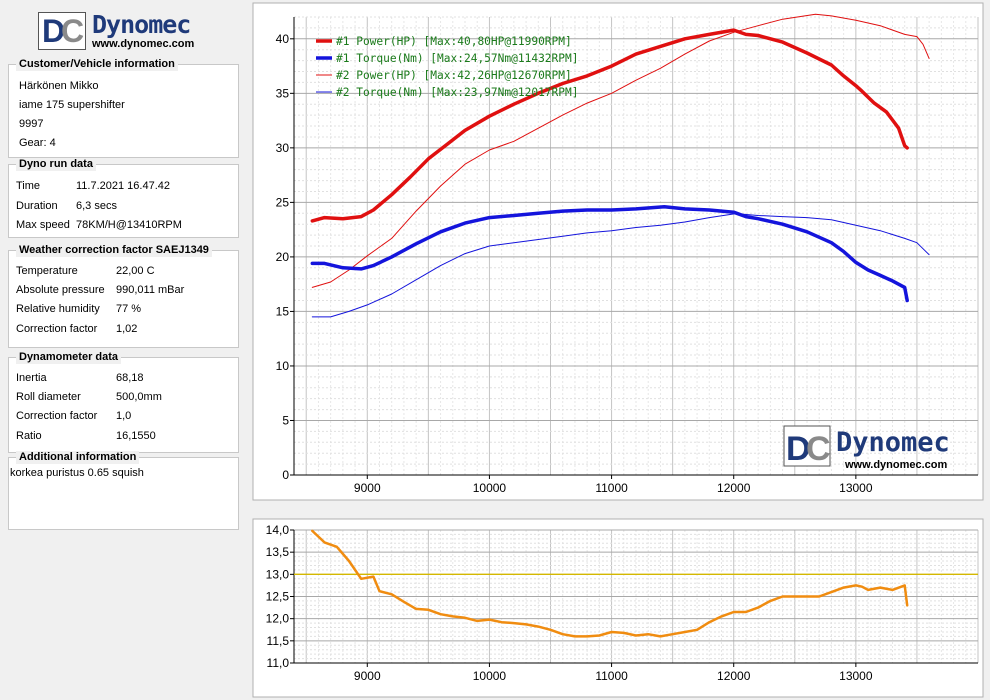  Describe the element at coordinates (278, 641) in the screenshot. I see `afr-y-tick-label: 11,5` at that location.